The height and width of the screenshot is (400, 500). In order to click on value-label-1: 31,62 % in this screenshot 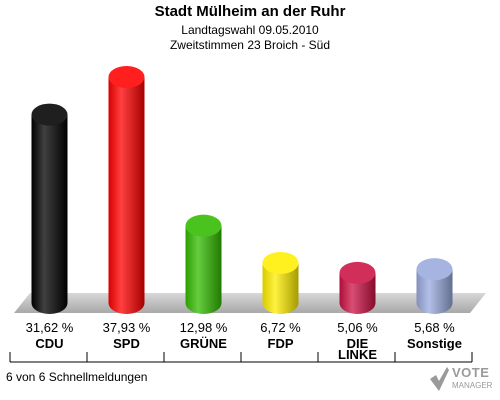, I will do `click(50, 327)`.